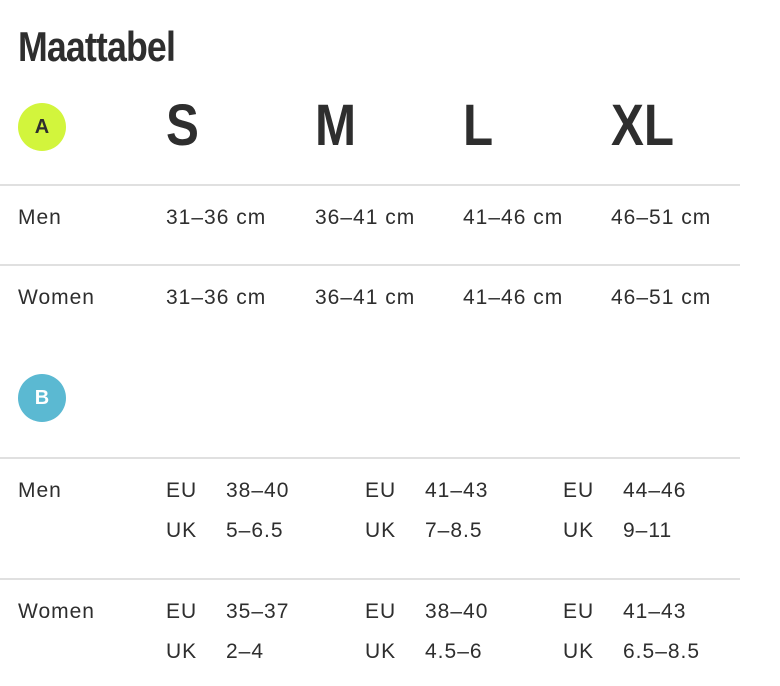 This screenshot has height=686, width=780. I want to click on title: Maattabel, so click(97, 46).